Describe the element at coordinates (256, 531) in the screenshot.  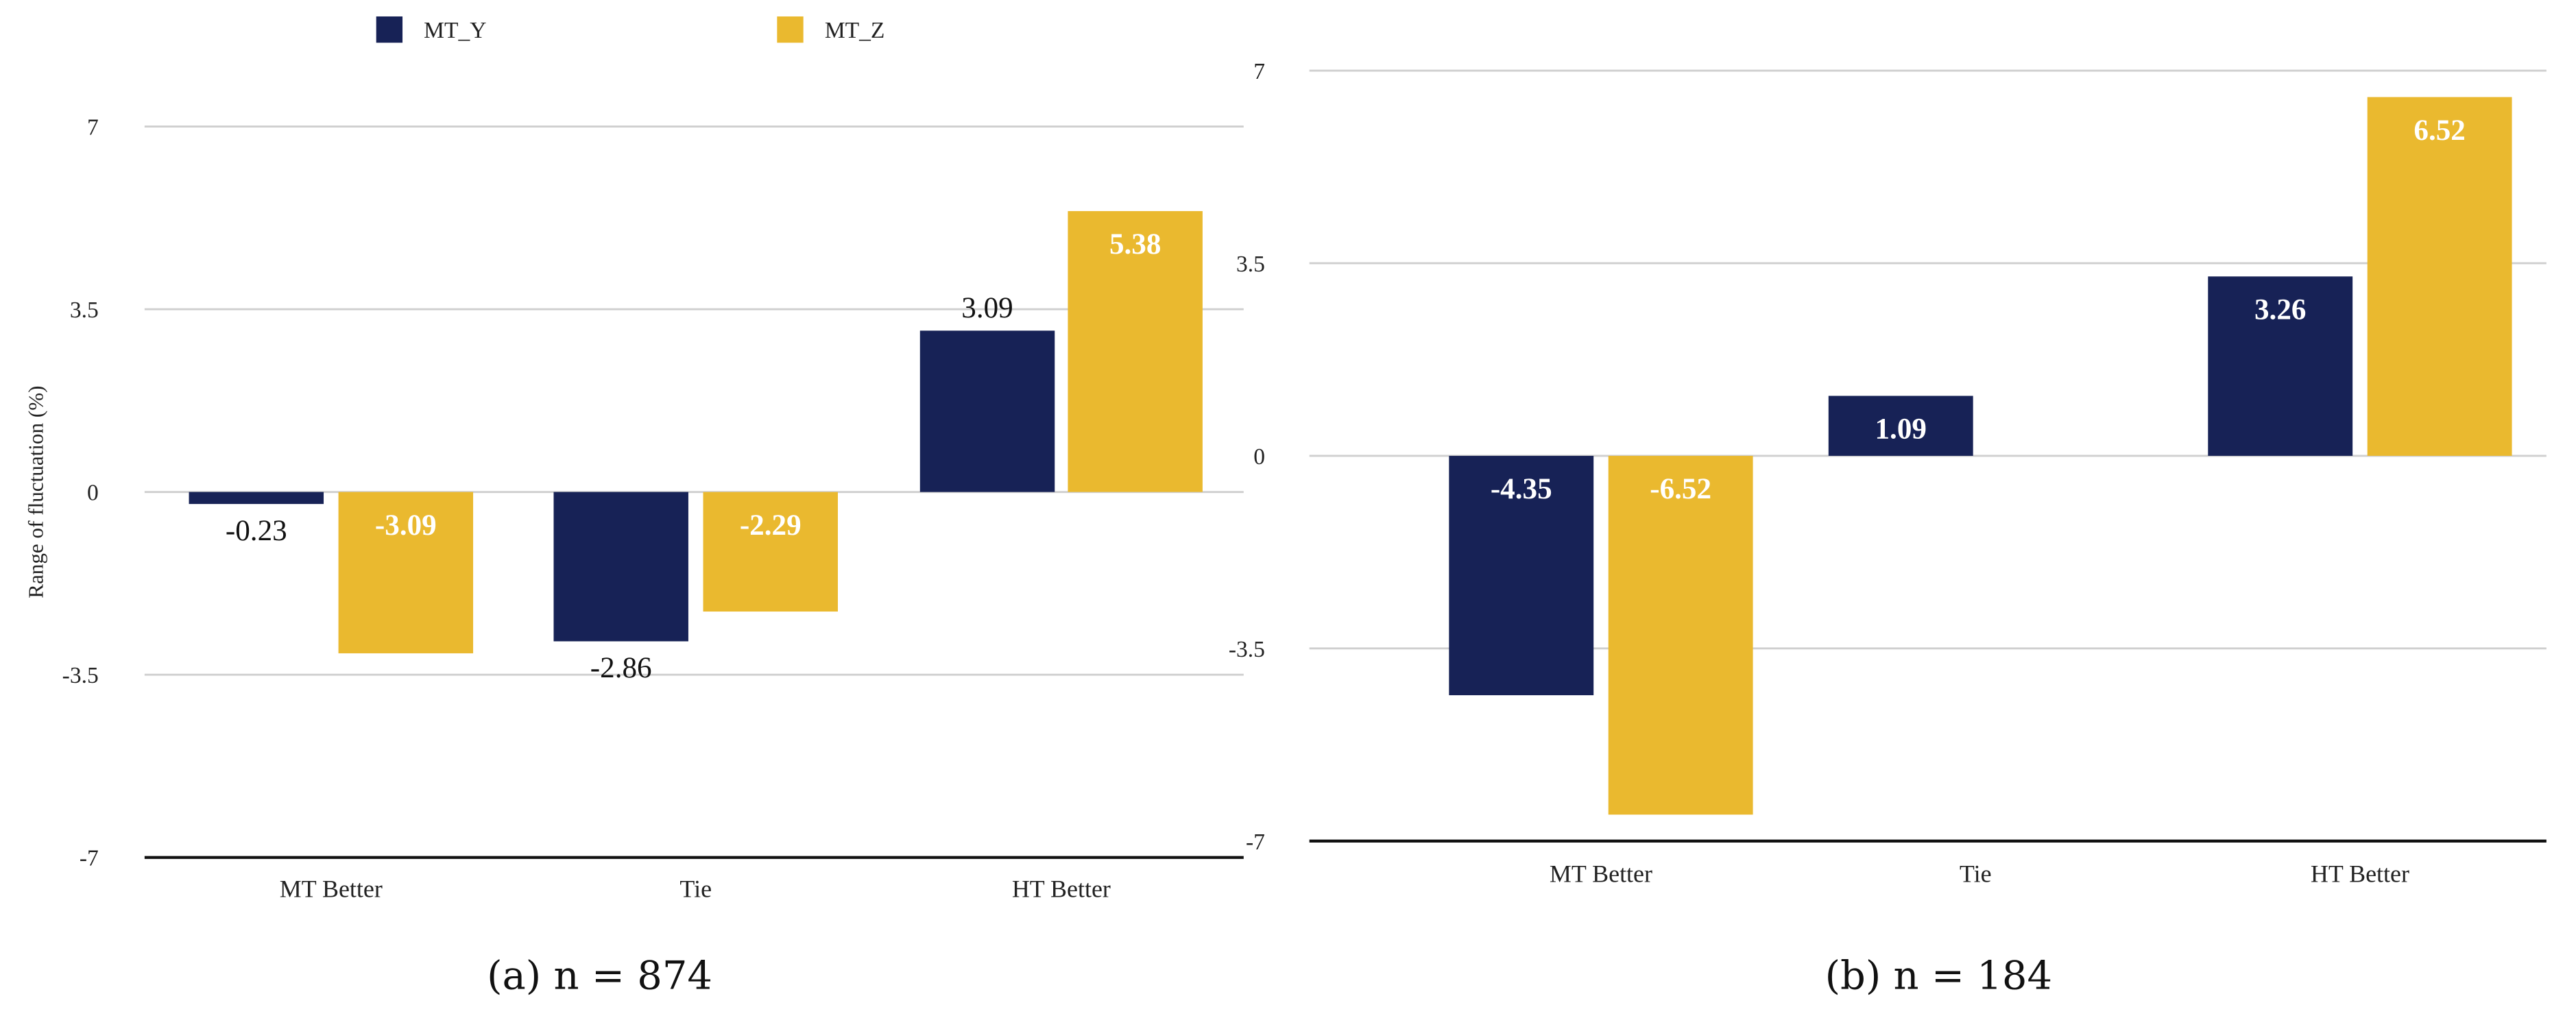
I see `data-label: -0.23` at that location.